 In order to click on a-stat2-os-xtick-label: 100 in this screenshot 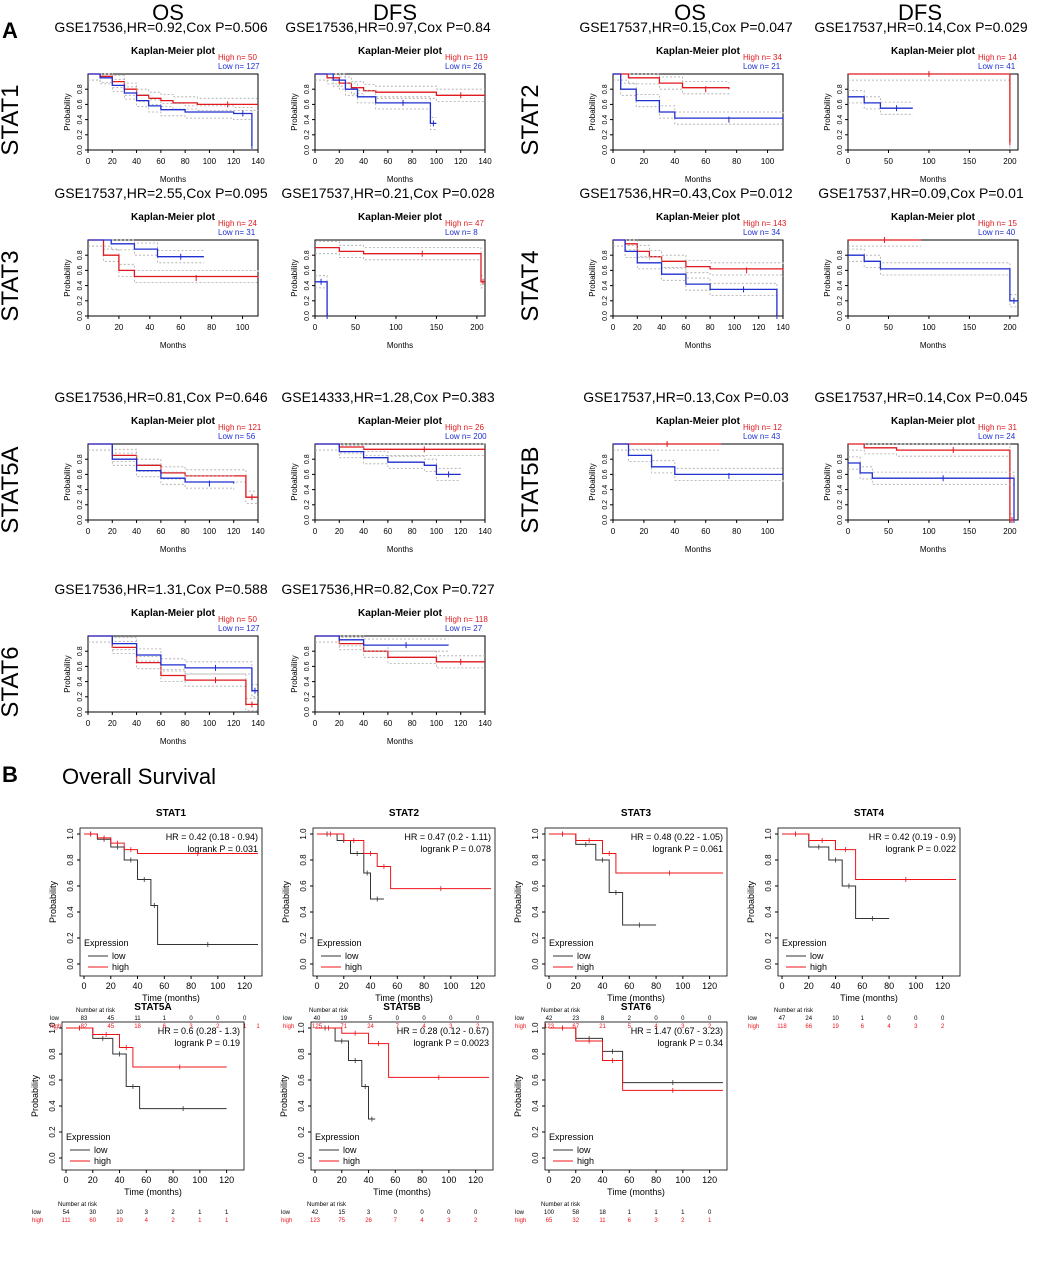, I will do `click(768, 161)`.